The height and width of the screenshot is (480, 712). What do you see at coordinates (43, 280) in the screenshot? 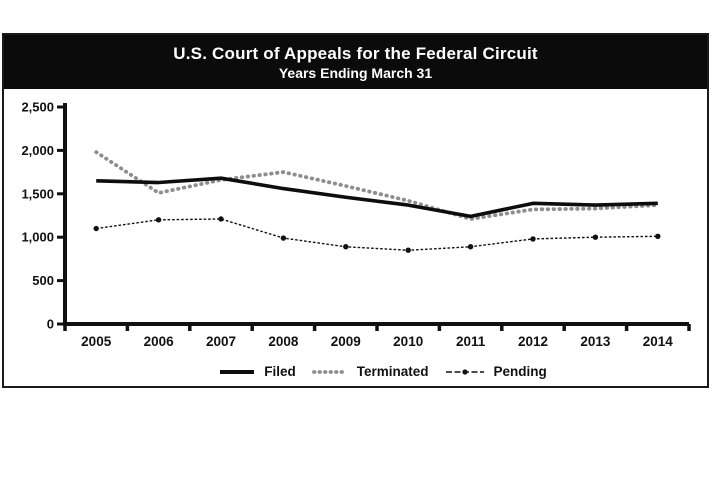
I see `y-tick-label: 500` at bounding box center [43, 280].